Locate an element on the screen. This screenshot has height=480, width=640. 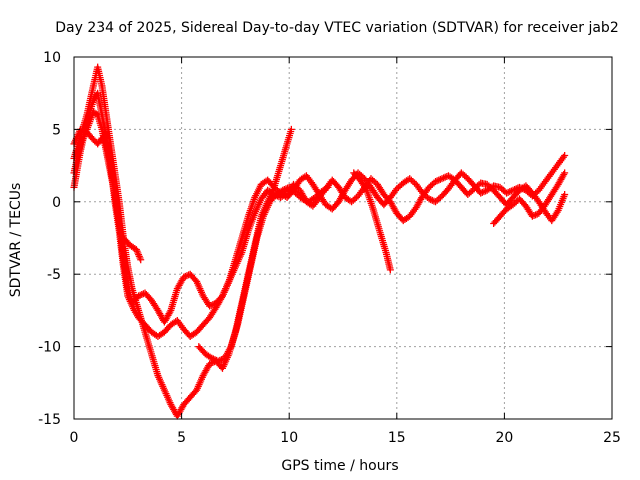
x-tick-label: 10 is located at coordinates (289, 438).